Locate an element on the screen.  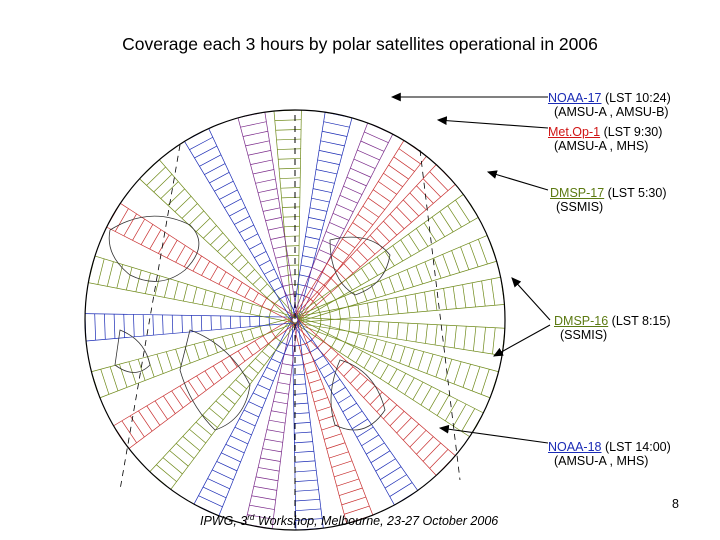
satellite-instruments: (AMSU-A , AMSU-B) is located at coordinates (611, 112).